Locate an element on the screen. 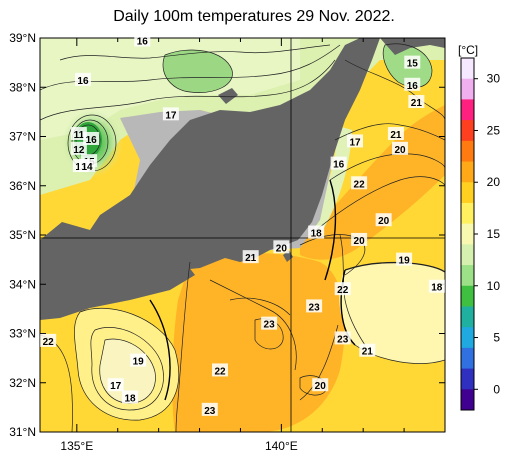  latitude-label: 32°N is located at coordinates (22, 383).